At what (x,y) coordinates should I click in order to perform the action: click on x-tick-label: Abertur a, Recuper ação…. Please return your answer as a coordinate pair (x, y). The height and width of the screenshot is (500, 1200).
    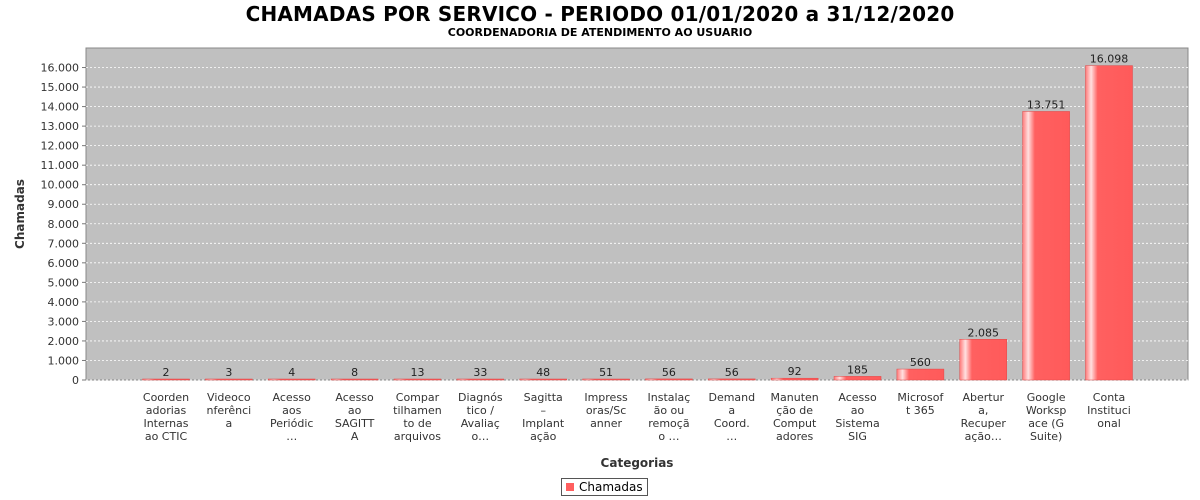
    Looking at the image, I should click on (984, 417).